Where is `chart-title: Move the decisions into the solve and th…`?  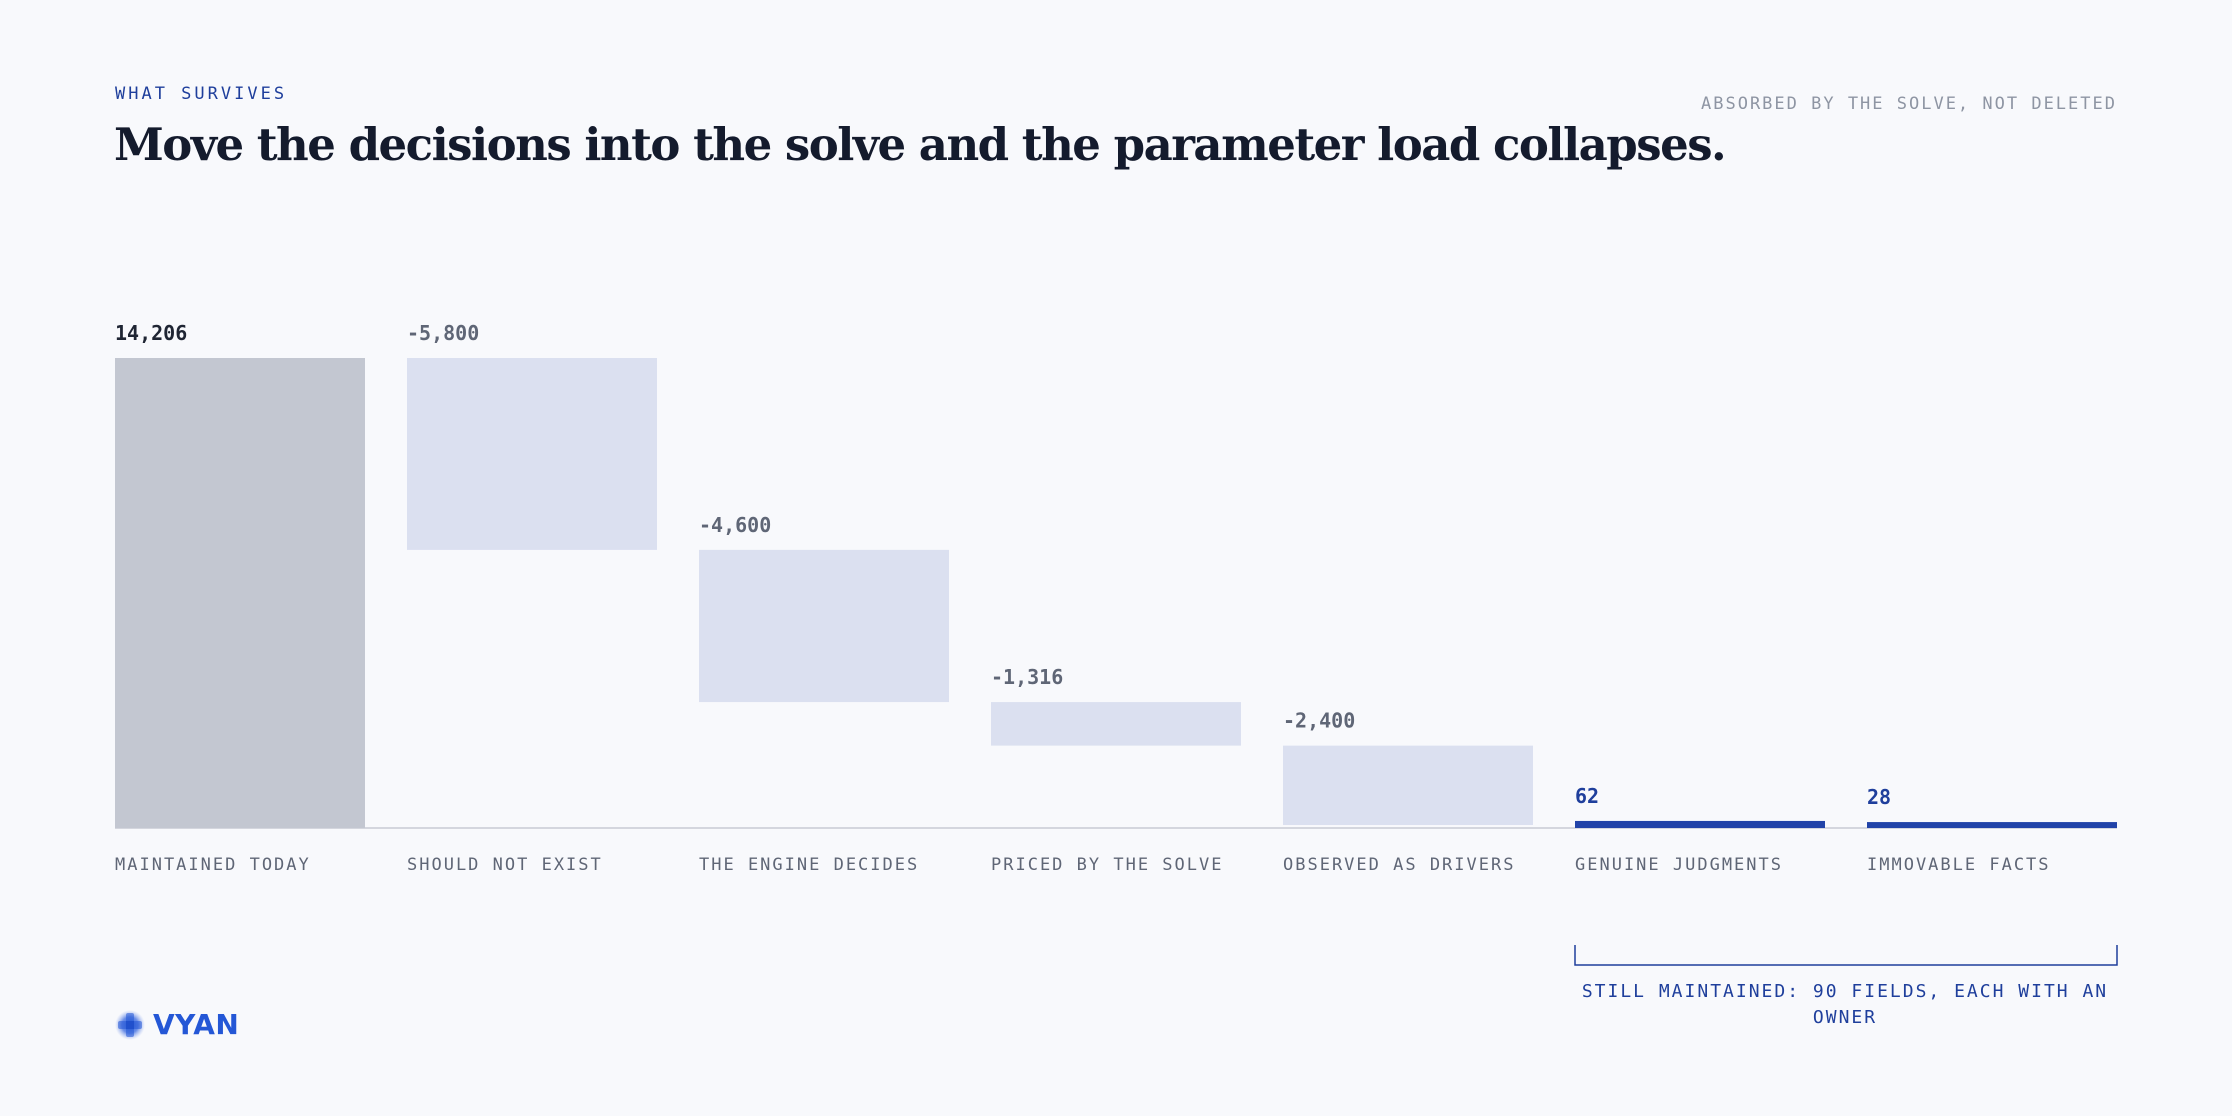 chart-title: Move the decisions into the solve and th… is located at coordinates (920, 144).